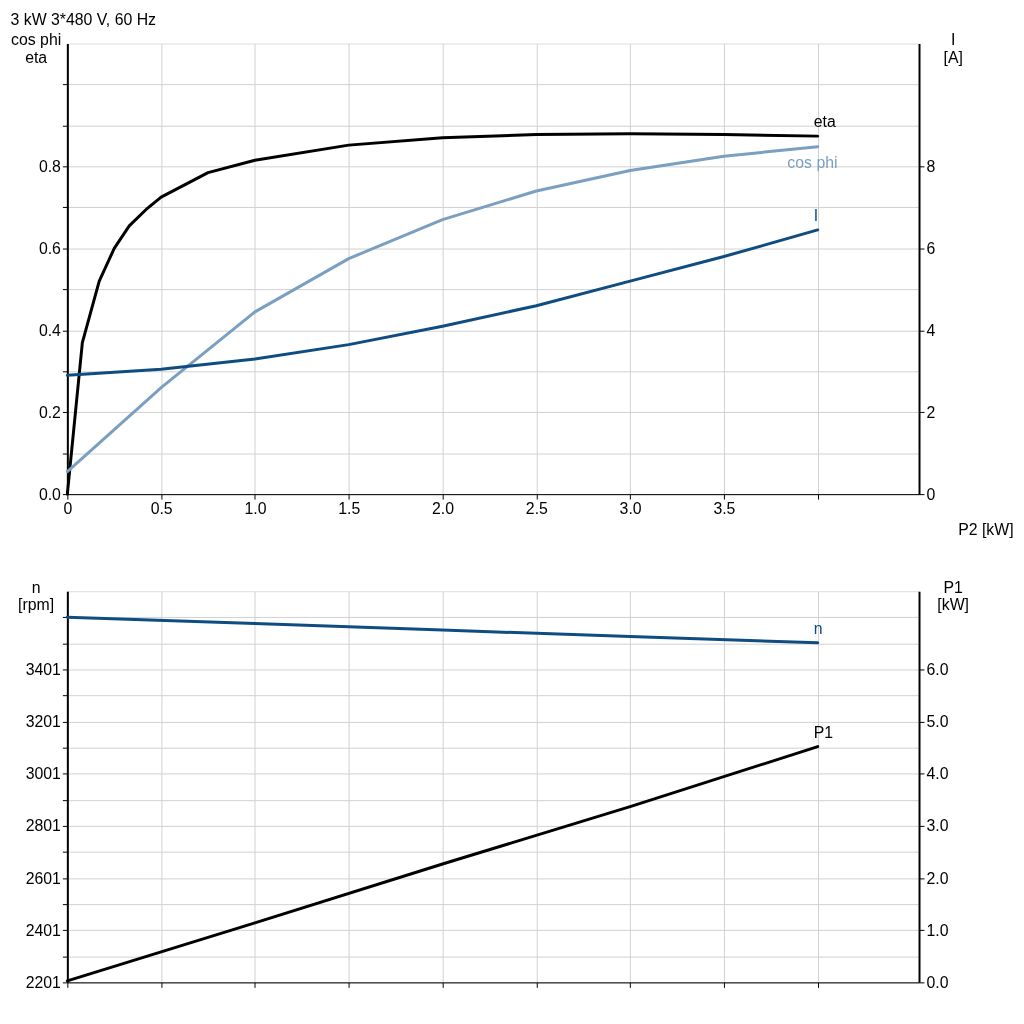  What do you see at coordinates (630, 509) in the screenshot?
I see `x-tick-label: 3.0` at bounding box center [630, 509].